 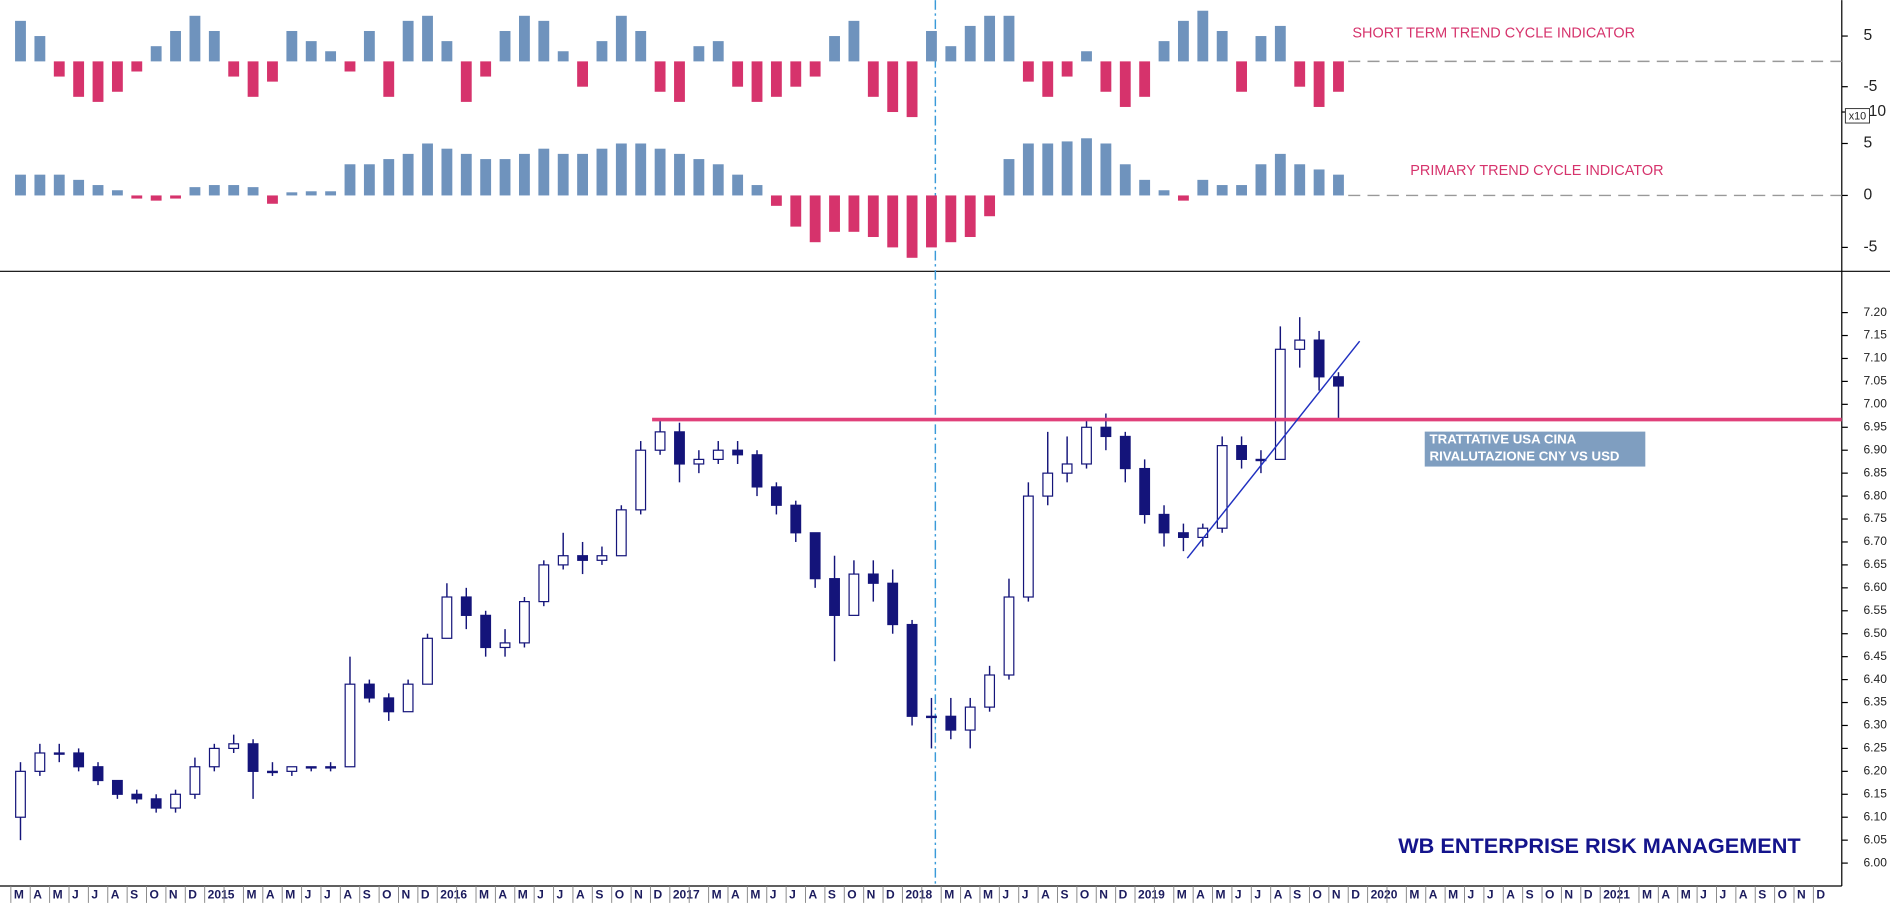 What do you see at coordinates (1875, 633) in the screenshot?
I see `y-tick-label: 6.50` at bounding box center [1875, 633].